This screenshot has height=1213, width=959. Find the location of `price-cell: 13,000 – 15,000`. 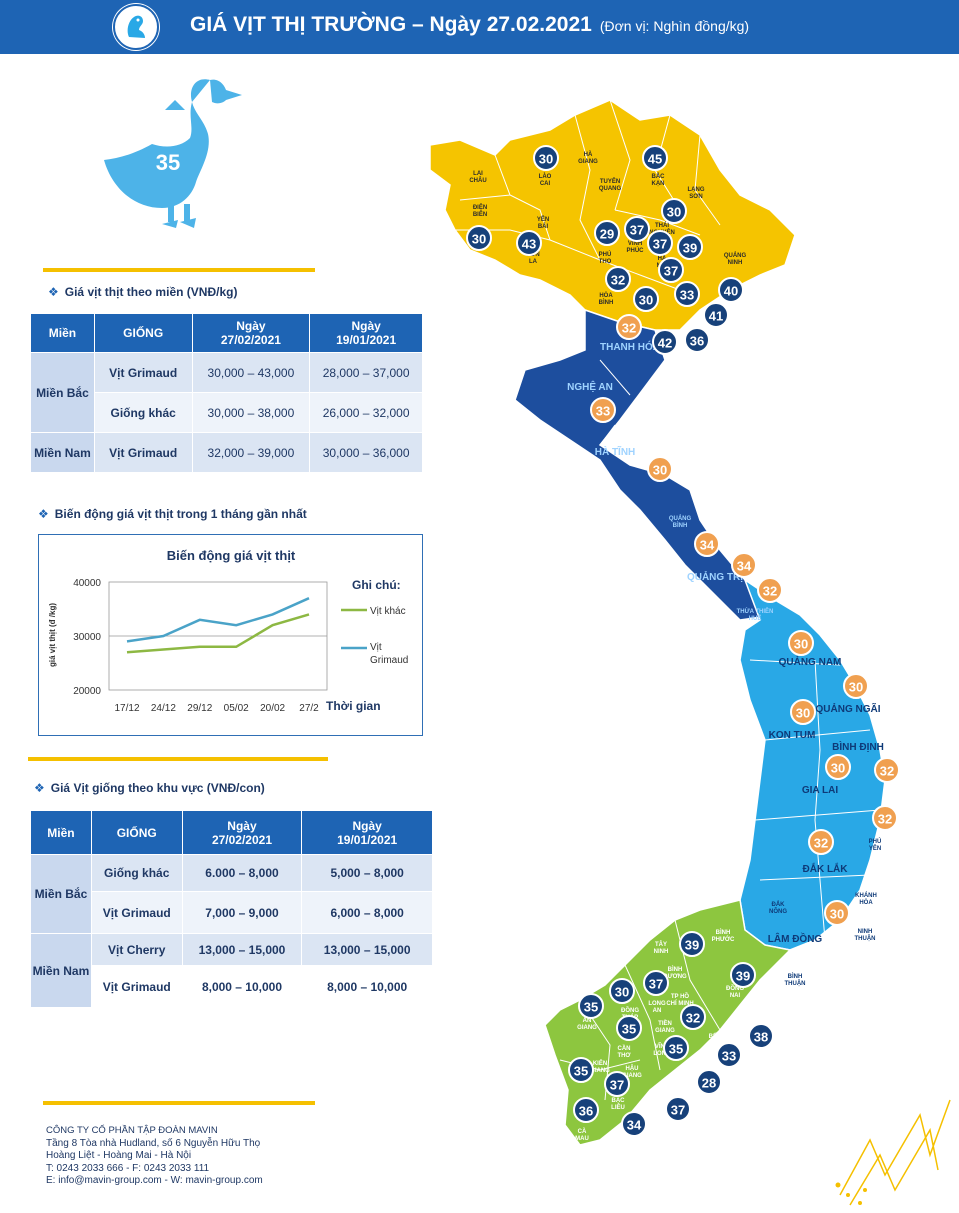

price-cell: 13,000 – 15,000 is located at coordinates (242, 949).